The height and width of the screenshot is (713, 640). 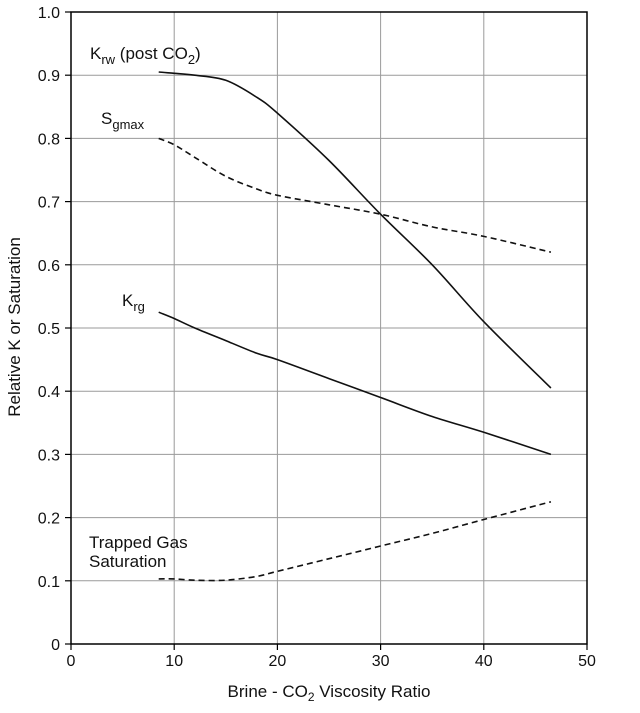 What do you see at coordinates (355, 195) in the screenshot?
I see `series-sgmax-line` at bounding box center [355, 195].